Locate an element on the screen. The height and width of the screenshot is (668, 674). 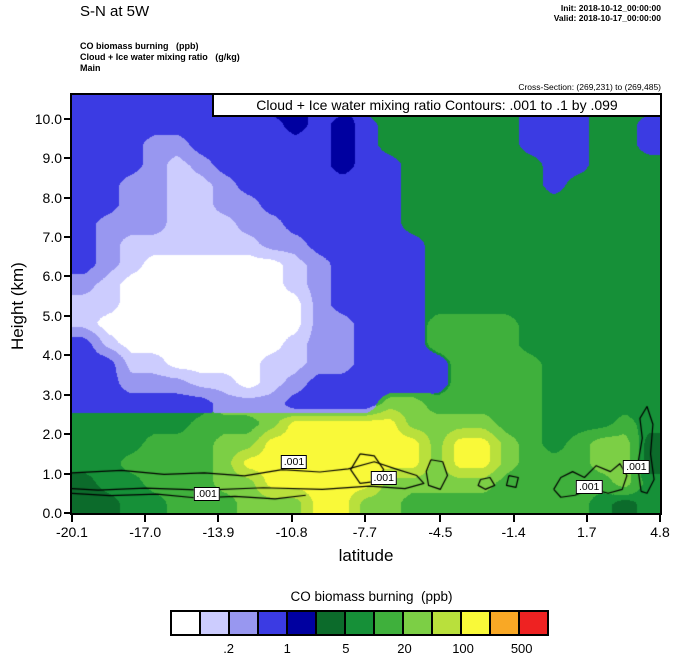
colorbar-tick-label: 5 is located at coordinates (346, 648).